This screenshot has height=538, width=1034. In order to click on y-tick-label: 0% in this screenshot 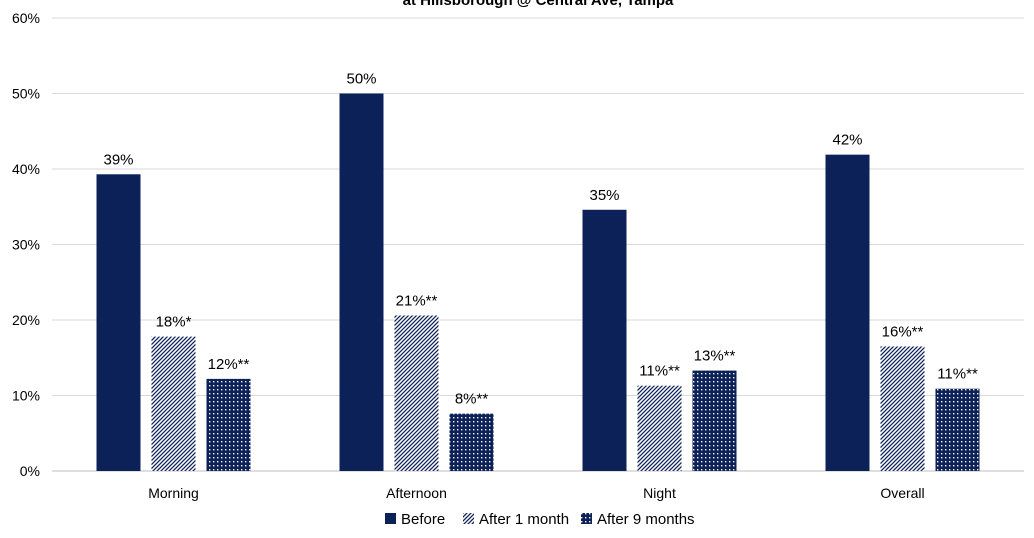, I will do `click(30, 471)`.